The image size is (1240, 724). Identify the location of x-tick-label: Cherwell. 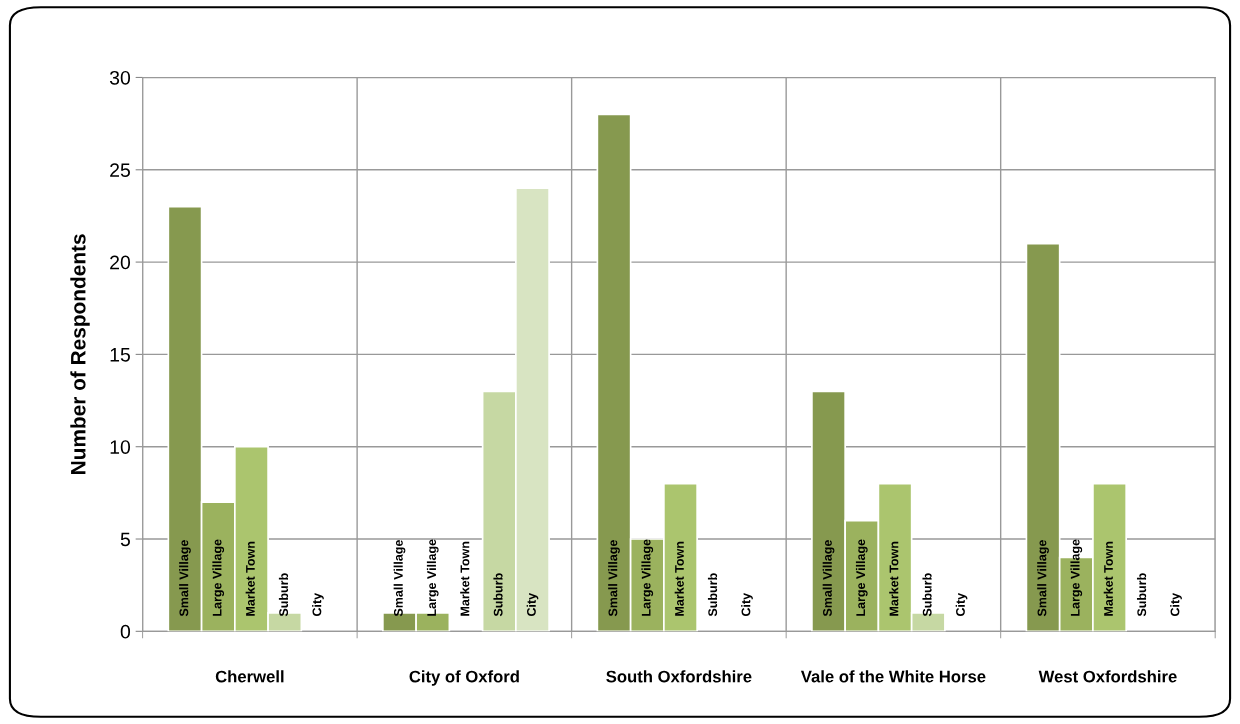
(249, 676).